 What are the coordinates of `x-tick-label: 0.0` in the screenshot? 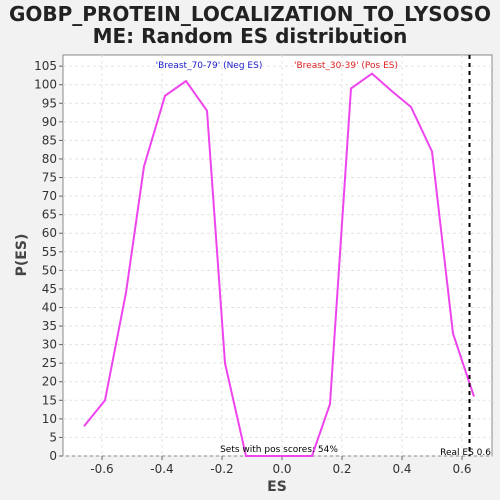 It's located at (281, 469).